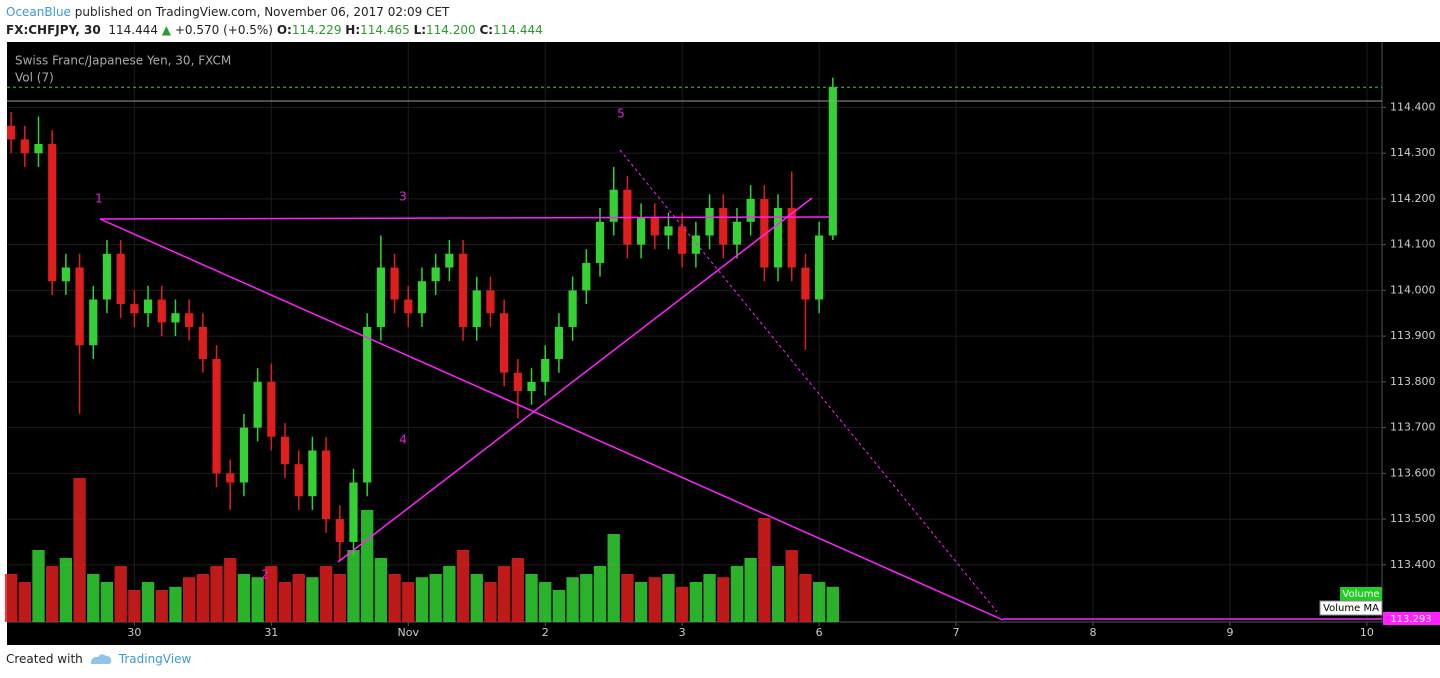  What do you see at coordinates (1413, 472) in the screenshot?
I see `y-tick-label: 113.600` at bounding box center [1413, 472].